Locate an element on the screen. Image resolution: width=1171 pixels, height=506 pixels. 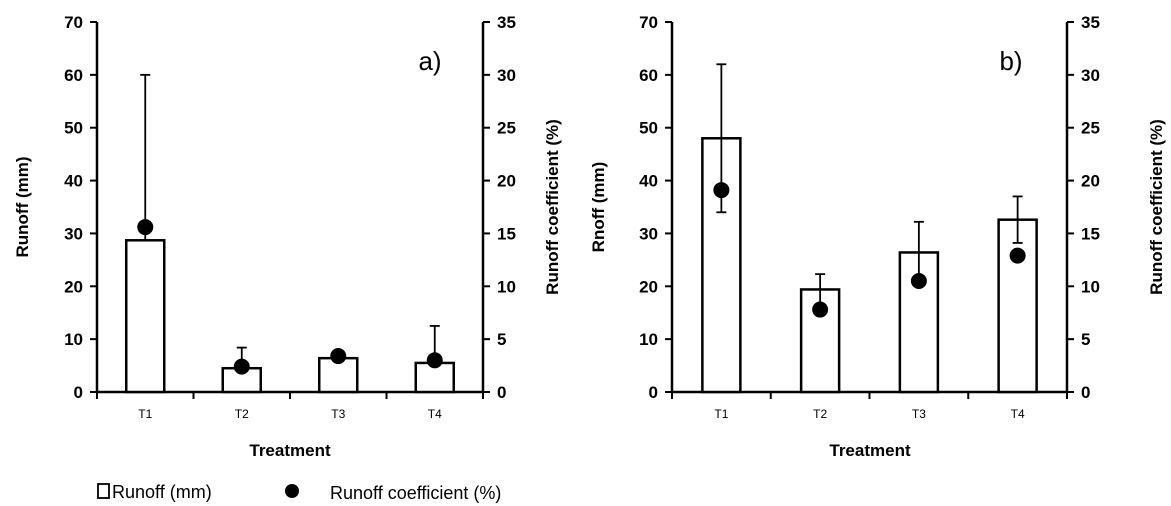
y-axis-title-left: Runoff (mm) is located at coordinates (22, 206).